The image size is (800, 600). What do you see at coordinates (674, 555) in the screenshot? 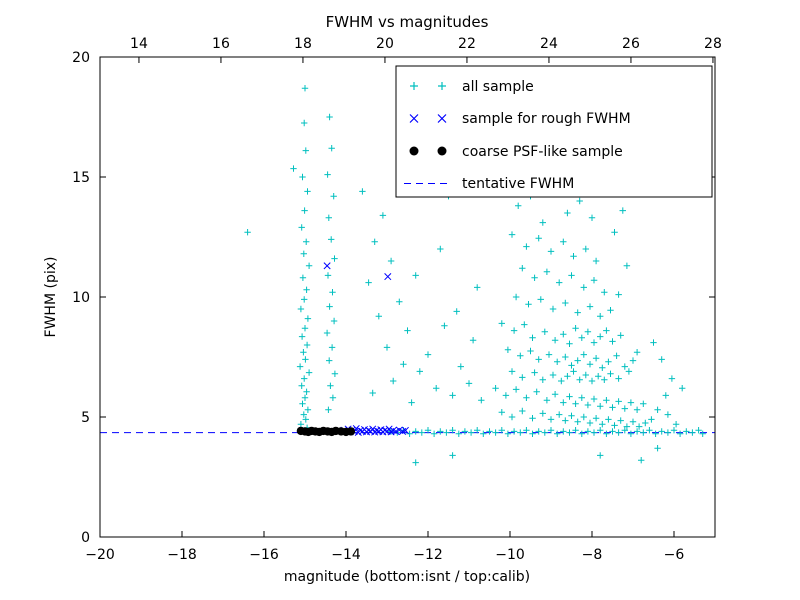
I see `x-bottom-tick-label: −6` at bounding box center [674, 555].